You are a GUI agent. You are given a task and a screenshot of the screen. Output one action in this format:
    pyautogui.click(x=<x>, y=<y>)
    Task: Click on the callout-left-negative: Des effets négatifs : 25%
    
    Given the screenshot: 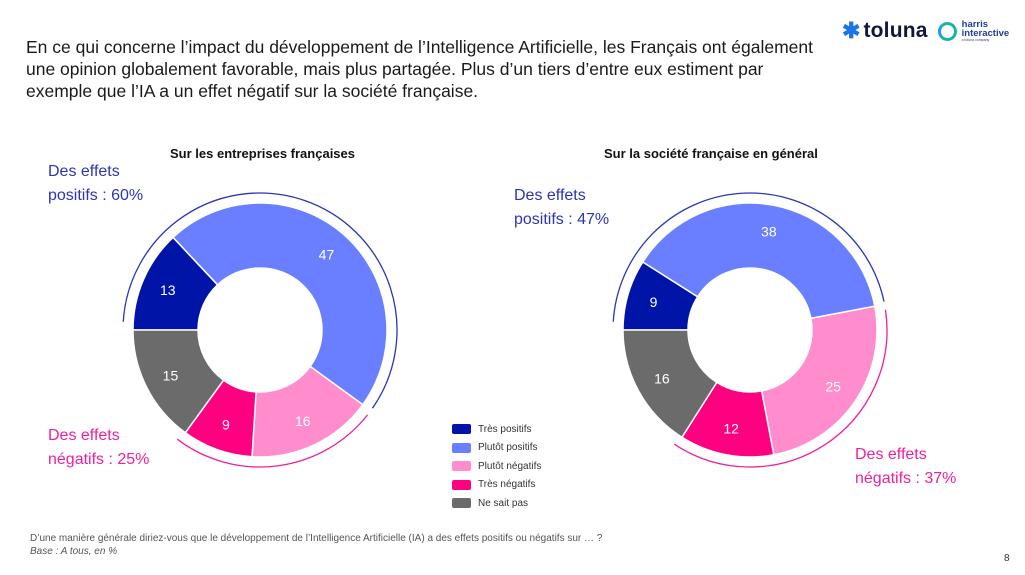 What is the action you would take?
    pyautogui.click(x=99, y=447)
    